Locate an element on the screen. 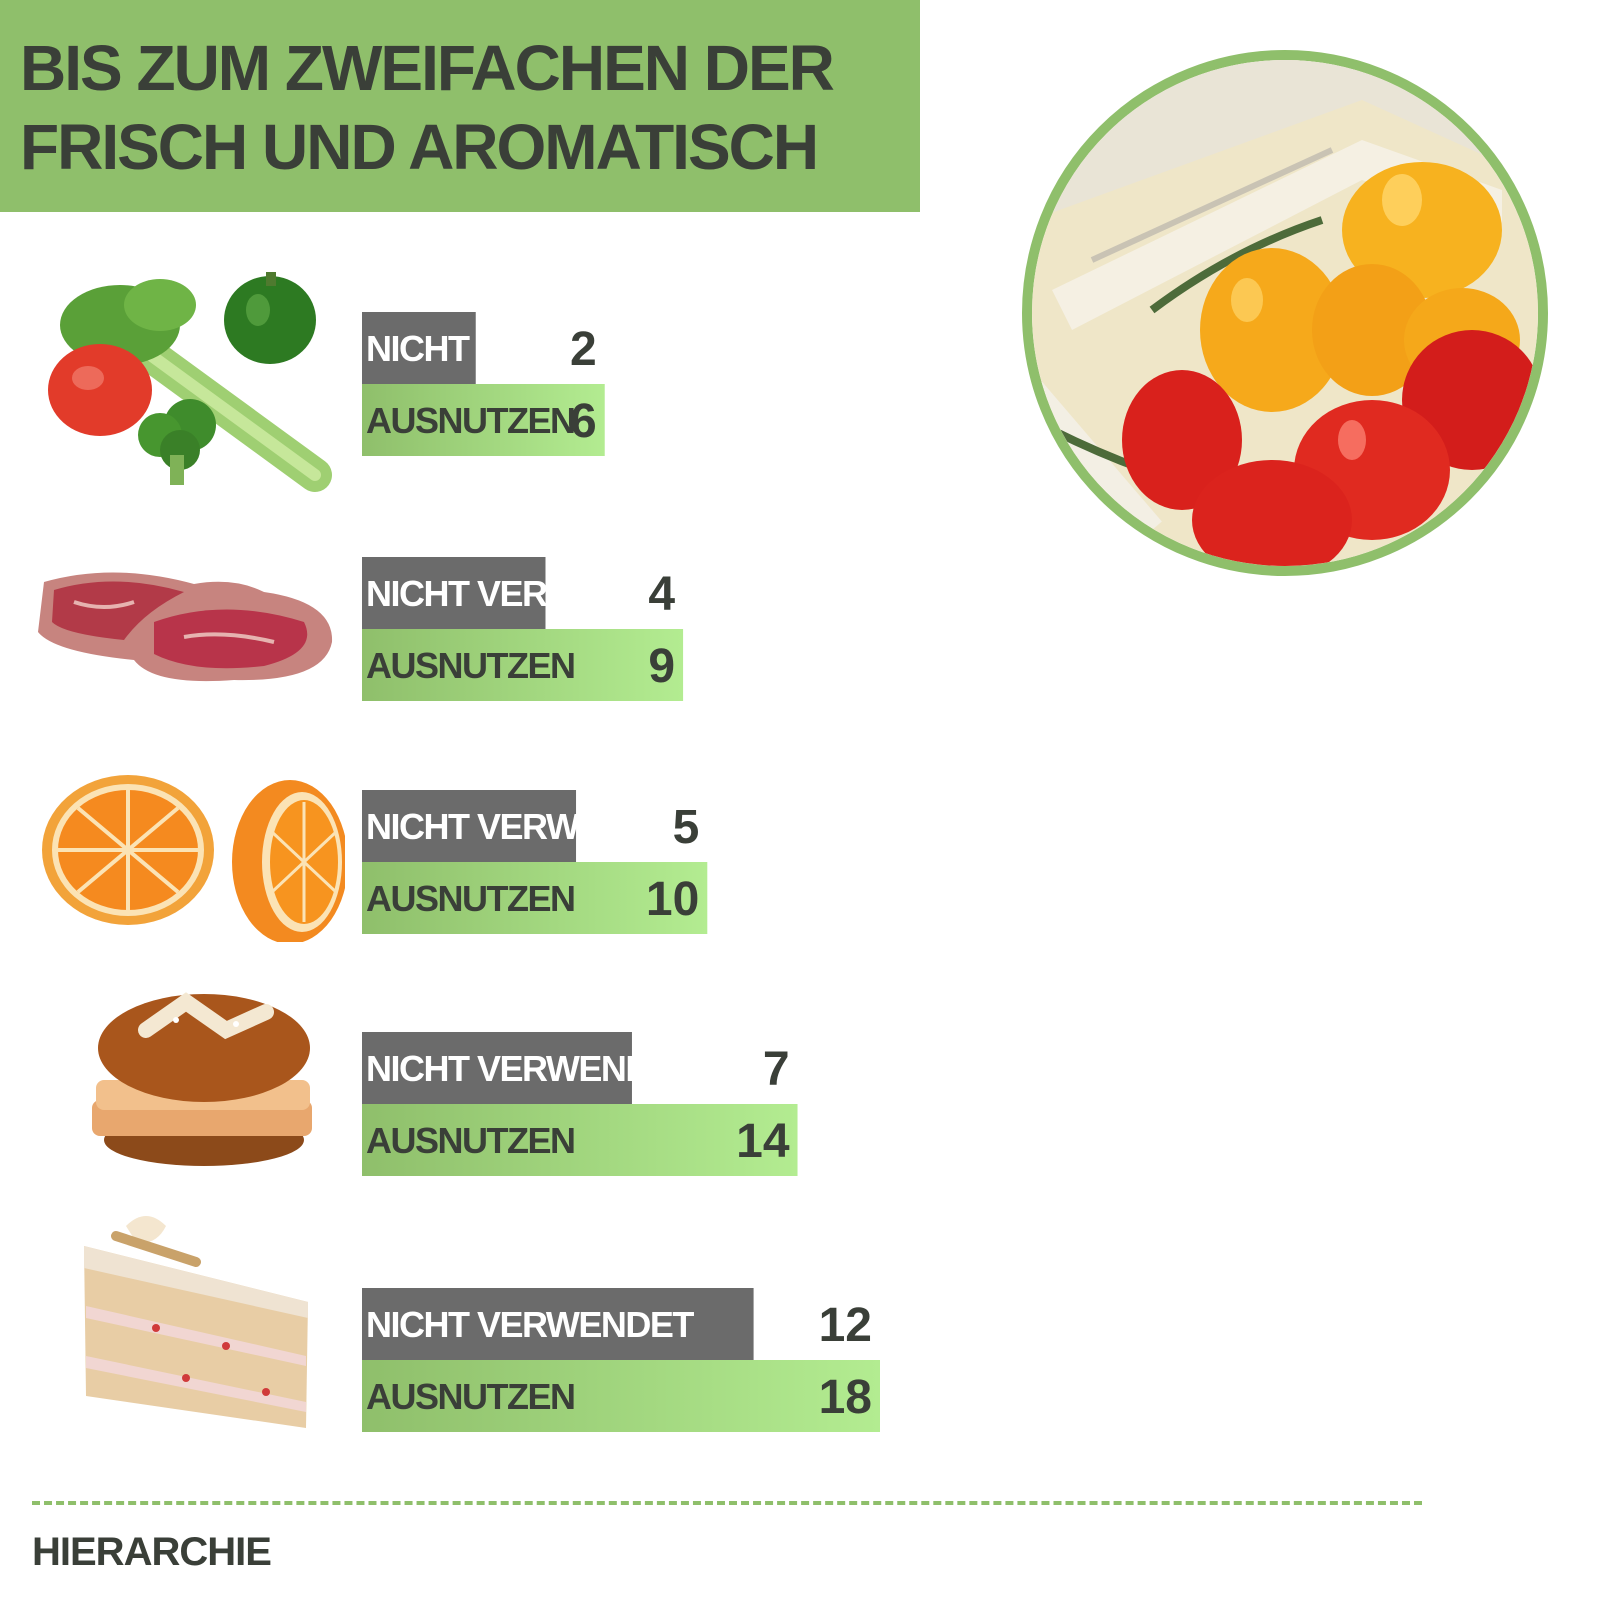 The height and width of the screenshot is (1600, 1600). cake-icon is located at coordinates (196, 1322).